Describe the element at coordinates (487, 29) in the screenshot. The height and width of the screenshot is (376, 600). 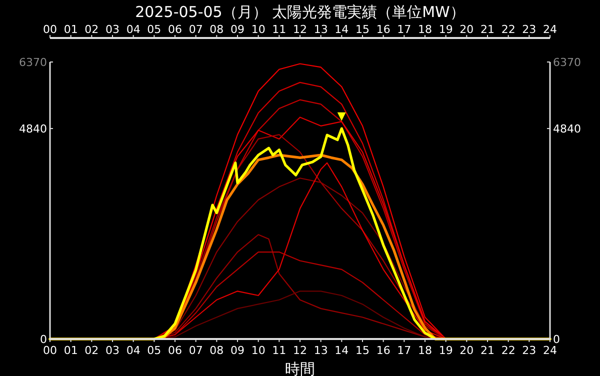
I see `x2-tick-label: 21` at that location.